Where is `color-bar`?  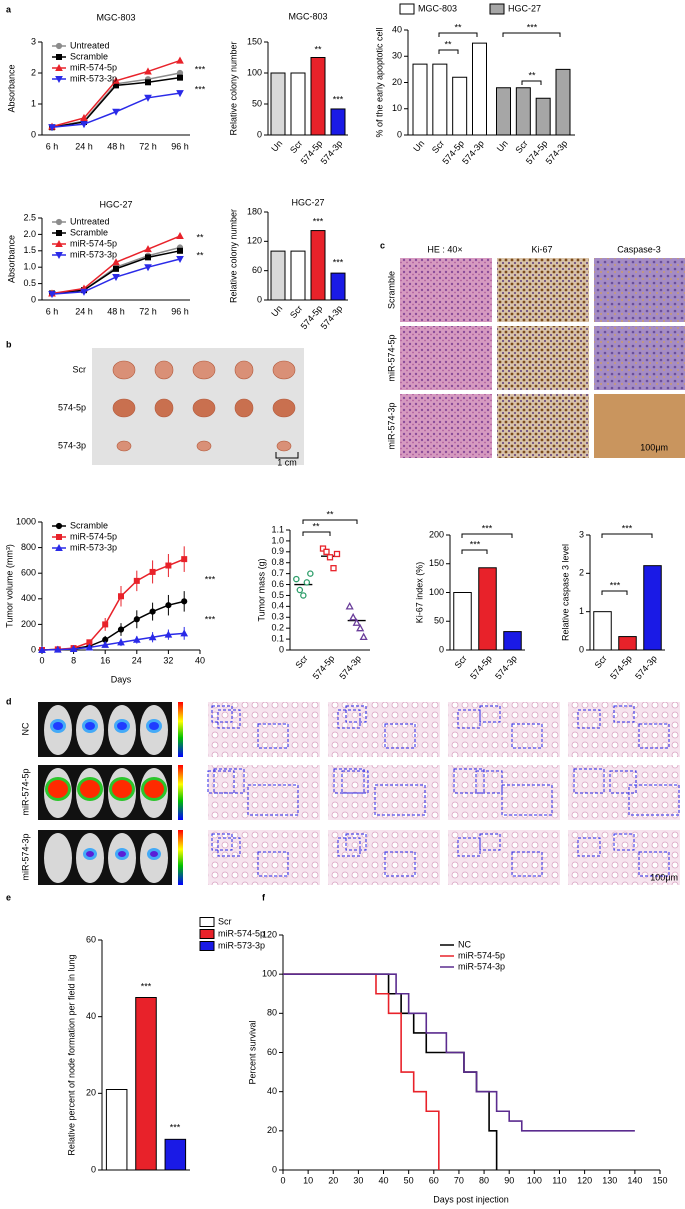 color-bar is located at coordinates (180, 857).